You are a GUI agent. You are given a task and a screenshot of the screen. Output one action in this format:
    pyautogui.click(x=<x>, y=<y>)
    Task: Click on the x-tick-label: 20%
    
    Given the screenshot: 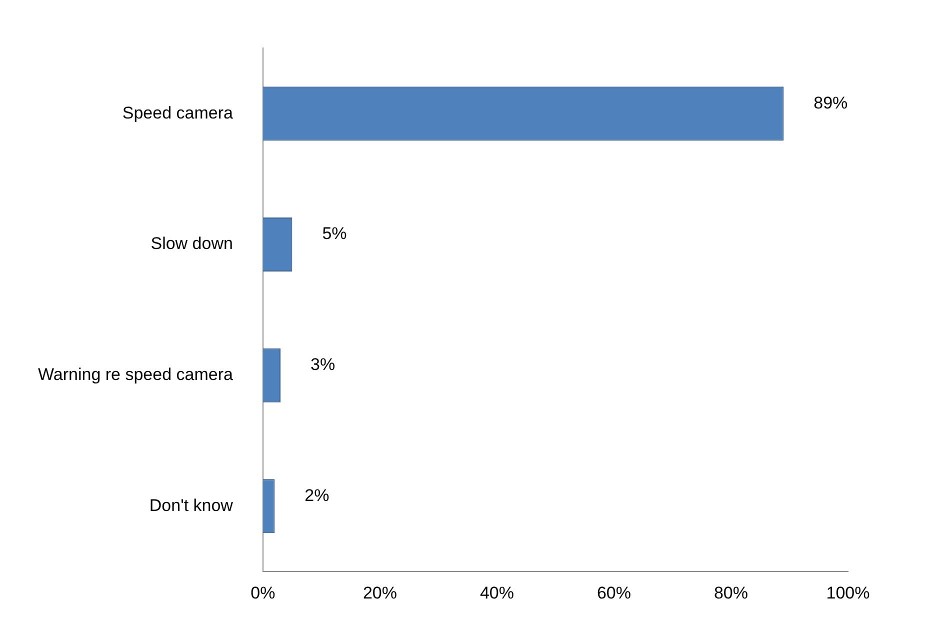 What is the action you would take?
    pyautogui.click(x=379, y=592)
    